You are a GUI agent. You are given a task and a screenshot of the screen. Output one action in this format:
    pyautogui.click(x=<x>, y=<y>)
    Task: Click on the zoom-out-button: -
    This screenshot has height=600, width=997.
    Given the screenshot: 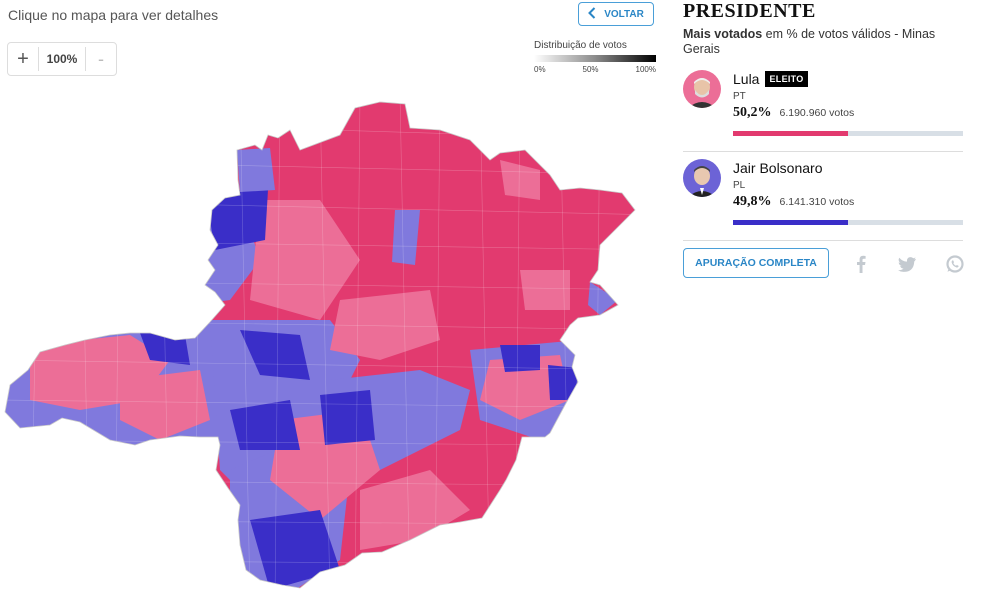 What is the action you would take?
    pyautogui.click(x=101, y=58)
    